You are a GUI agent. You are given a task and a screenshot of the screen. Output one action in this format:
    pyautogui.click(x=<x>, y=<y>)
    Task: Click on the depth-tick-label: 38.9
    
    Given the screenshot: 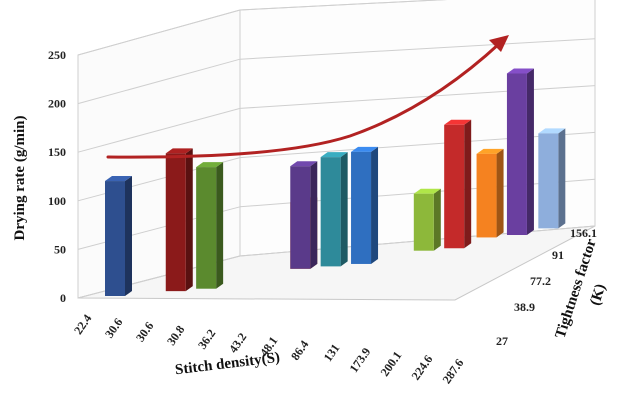 What is the action you would take?
    pyautogui.click(x=524, y=307)
    